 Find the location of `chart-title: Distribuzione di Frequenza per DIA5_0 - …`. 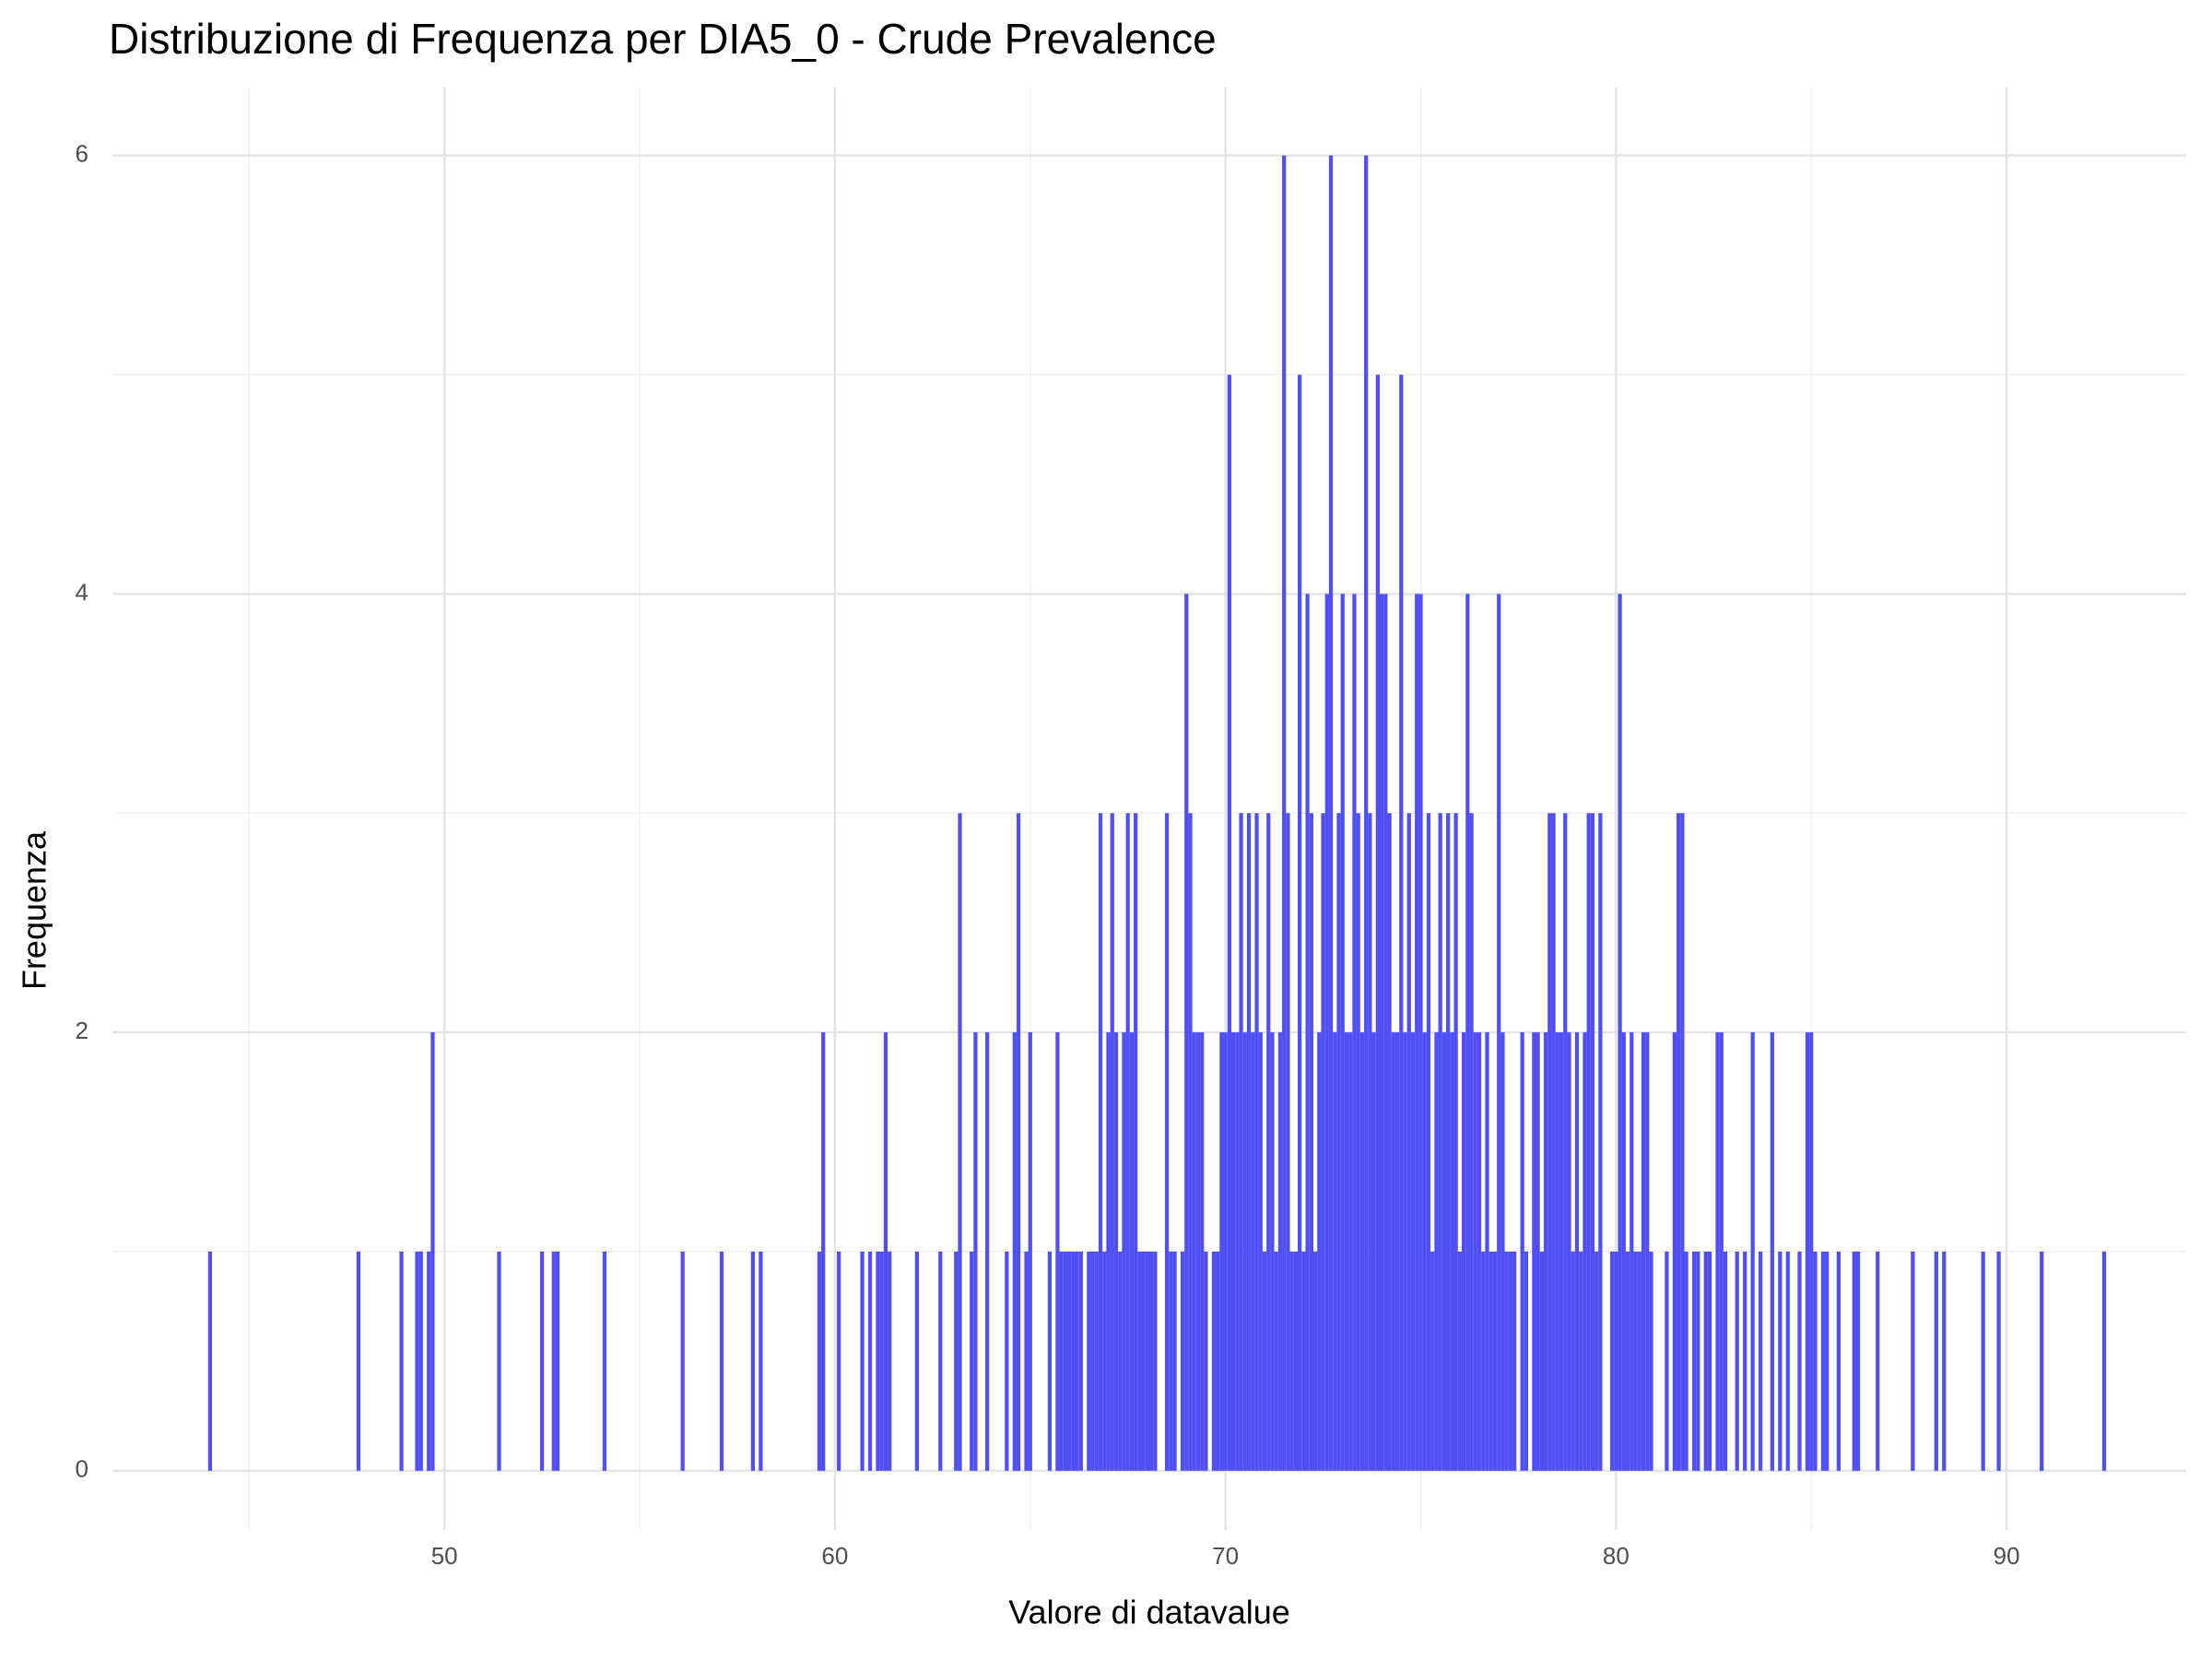

chart-title: Distribuzione di Frequenza per DIA5_0 - … is located at coordinates (663, 39).